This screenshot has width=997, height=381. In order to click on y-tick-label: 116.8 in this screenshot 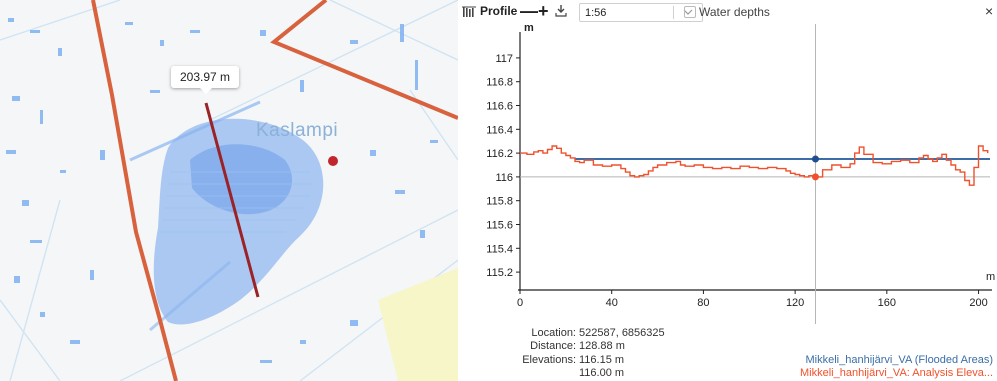, I will do `click(499, 83)`.